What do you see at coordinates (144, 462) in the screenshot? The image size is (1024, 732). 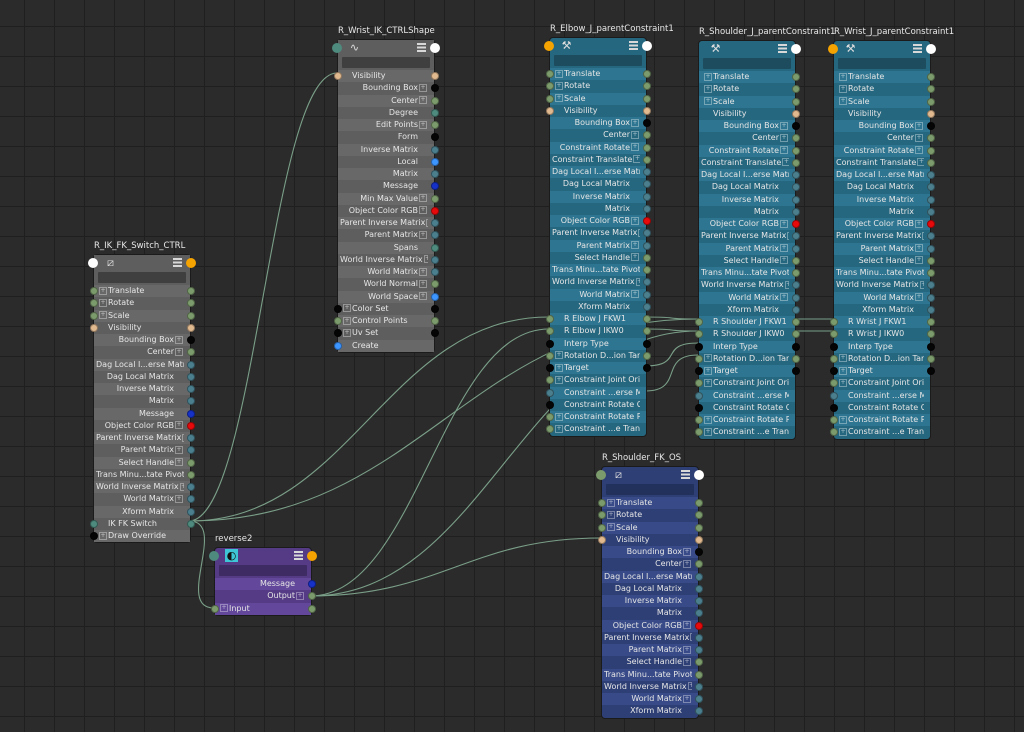 I see `attribute-row-select-handle: Select Handle +` at bounding box center [144, 462].